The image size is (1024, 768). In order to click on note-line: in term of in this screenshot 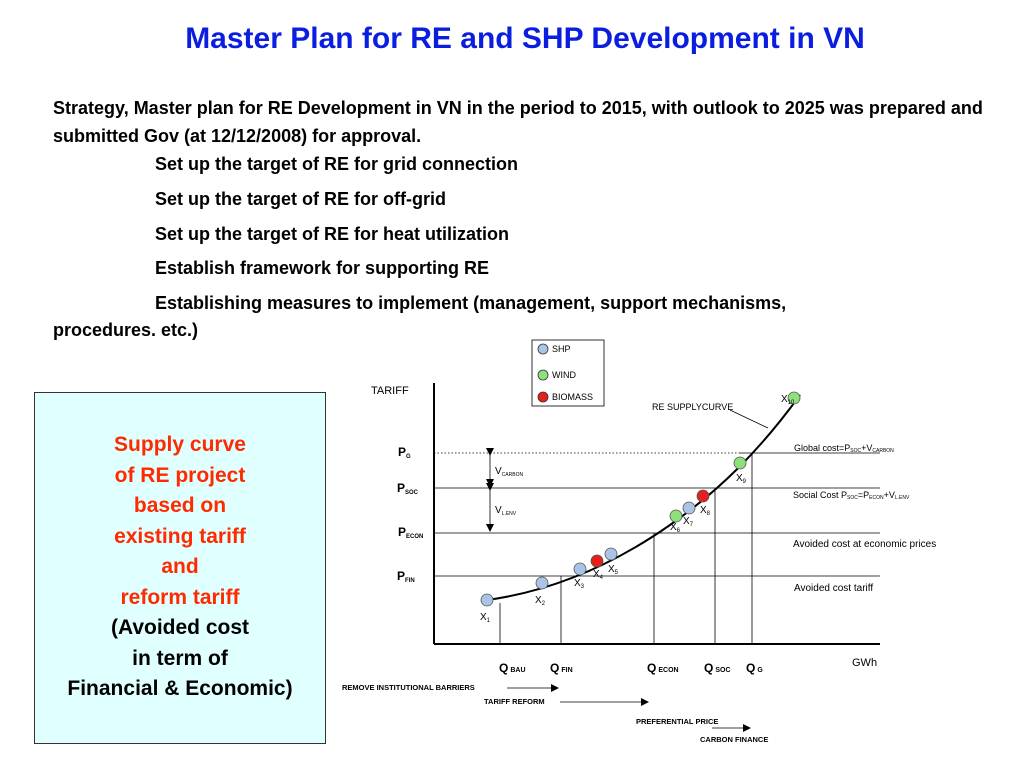, I will do `click(180, 658)`.